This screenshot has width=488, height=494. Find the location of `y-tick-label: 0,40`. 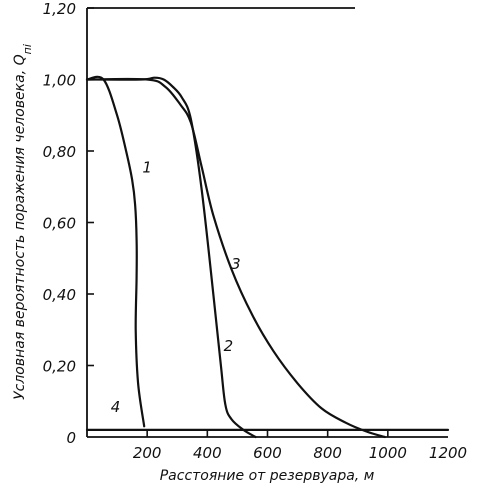

y-tick-label: 0,40 is located at coordinates (59, 295).